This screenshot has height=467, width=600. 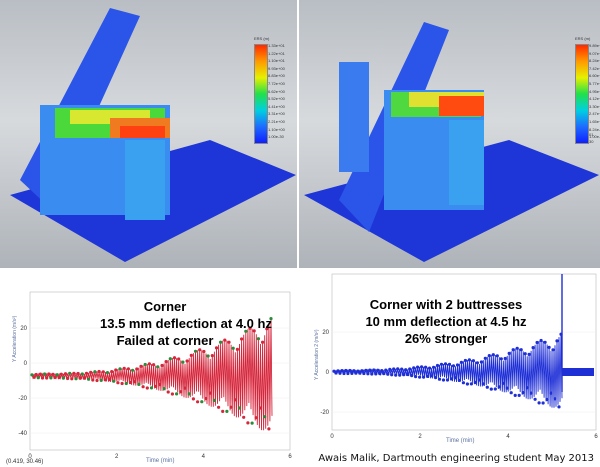 What do you see at coordinates (596, 437) in the screenshot?
I see `x-tick-label: 6` at bounding box center [596, 437].